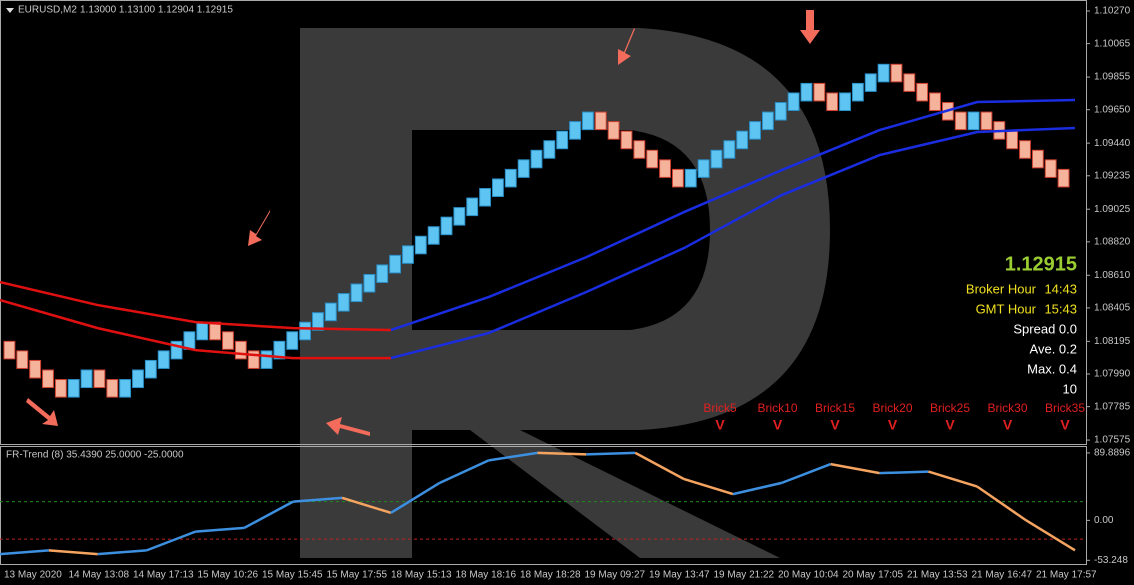 Image resolution: width=1134 pixels, height=585 pixels. Describe the element at coordinates (421, 575) in the screenshot. I see `time-label: 18 May 15:13` at that location.